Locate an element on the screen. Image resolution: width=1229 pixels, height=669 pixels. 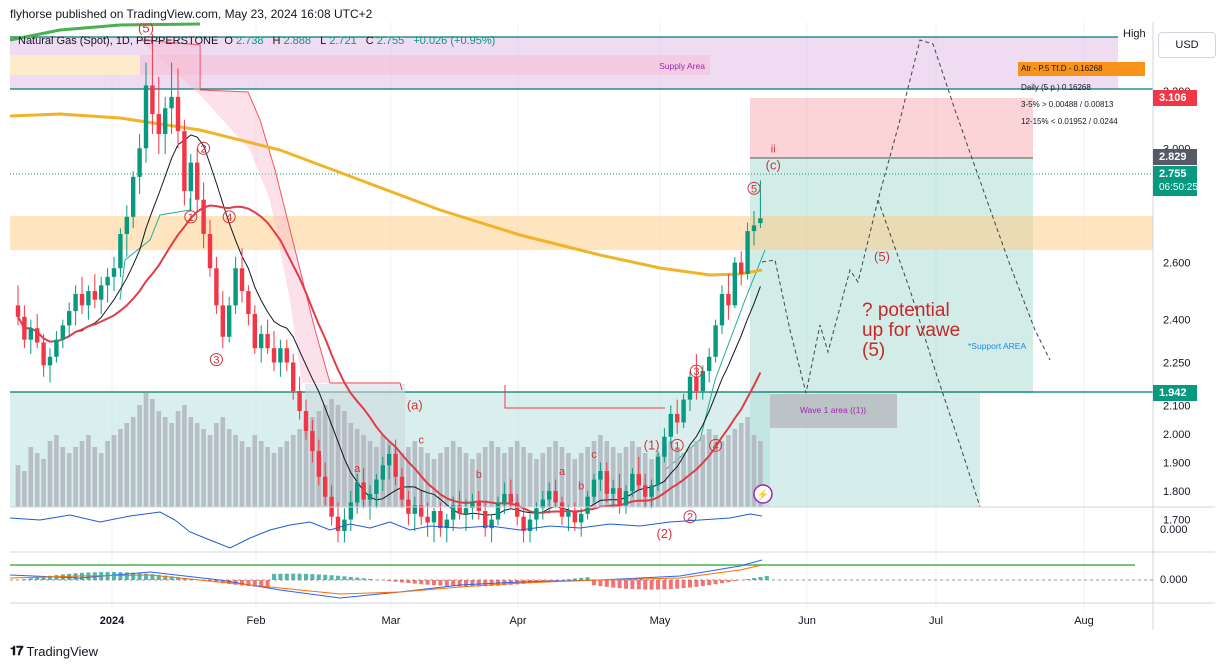
projection-up-path is located at coordinates (906, 216).